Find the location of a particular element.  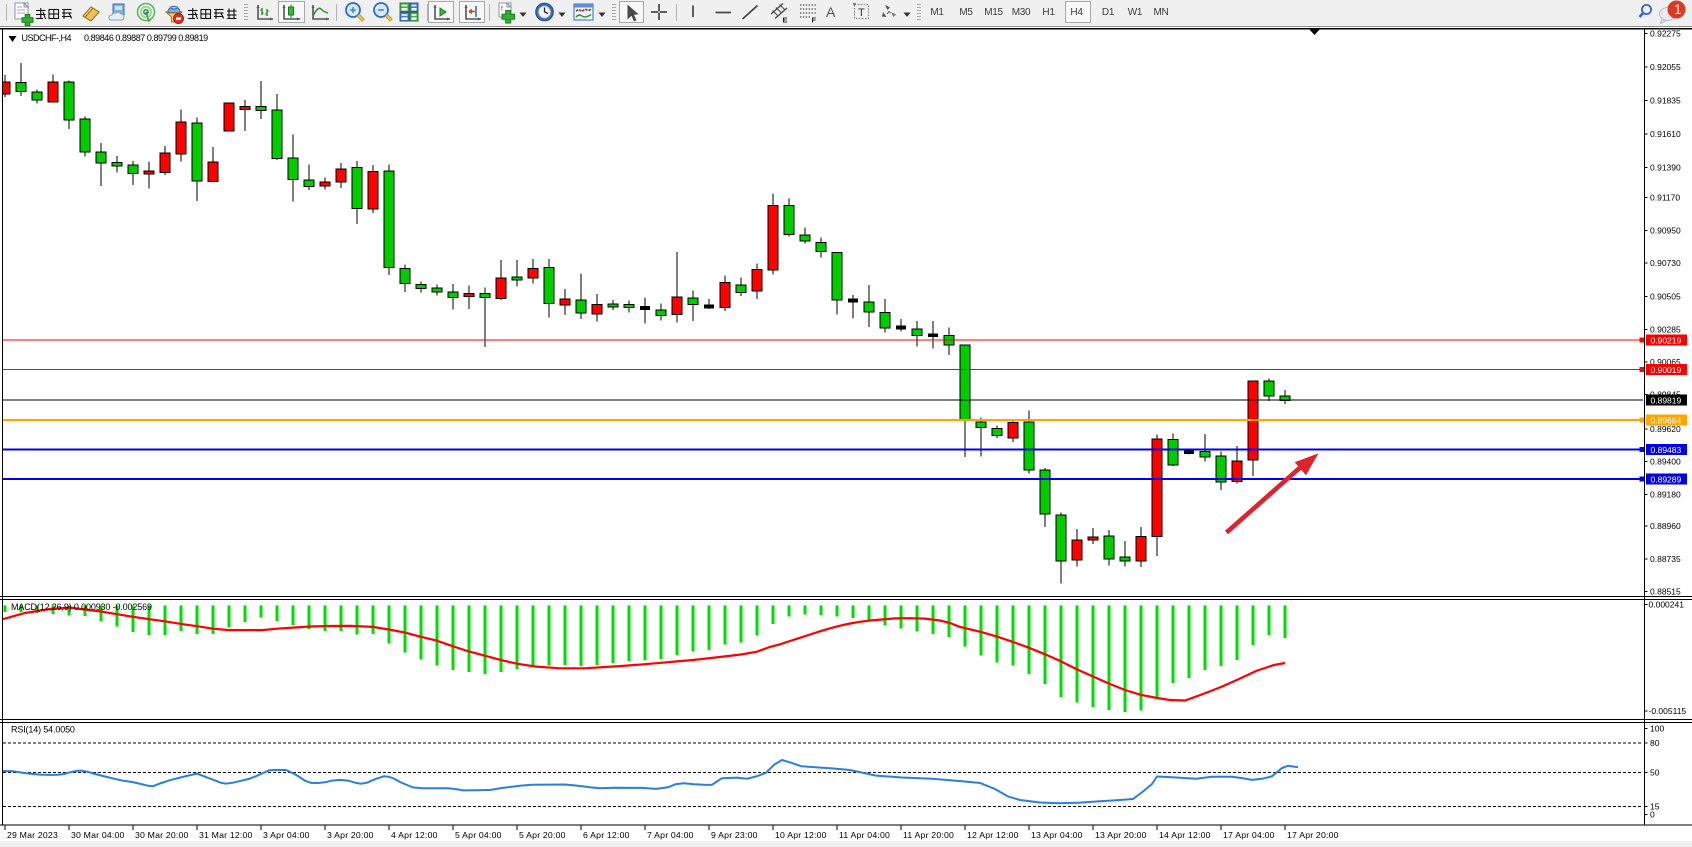

svg-text: 80 is located at coordinates (1655, 743).